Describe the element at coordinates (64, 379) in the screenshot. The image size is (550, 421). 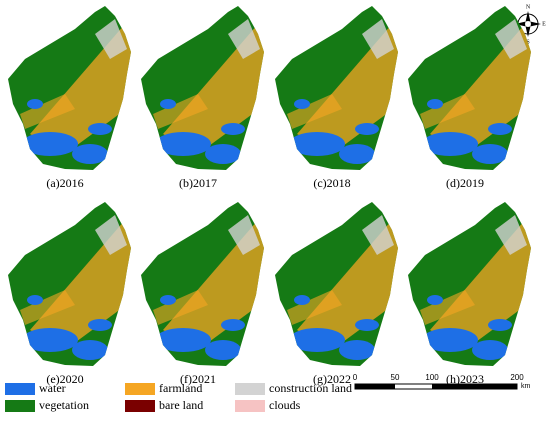
I see `panel-label: (e)2020` at that location.